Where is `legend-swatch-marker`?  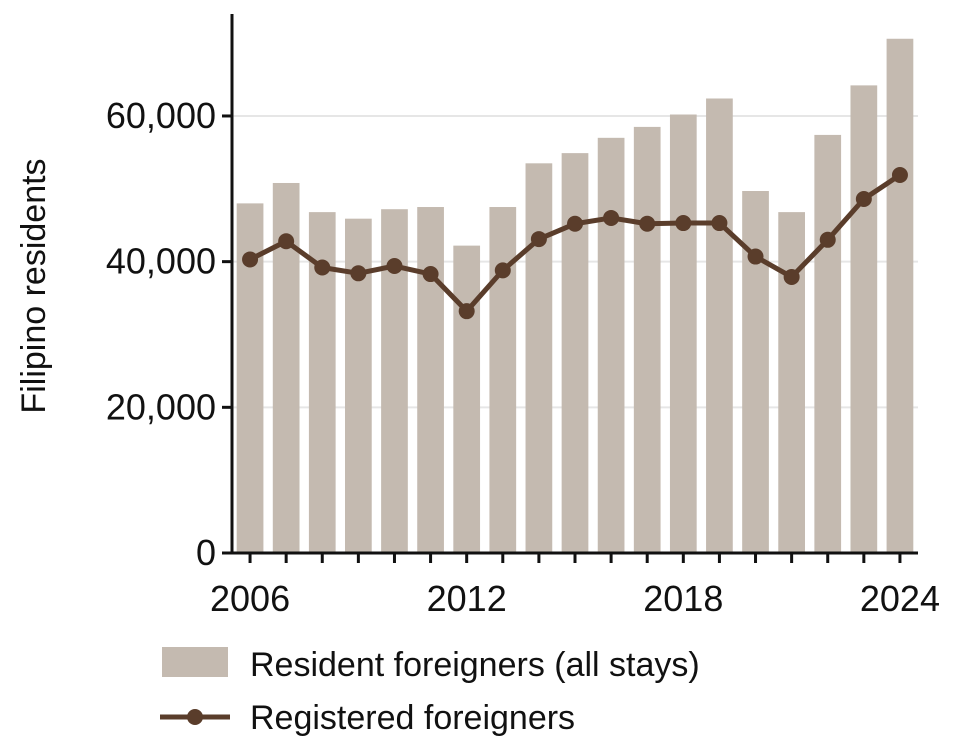 legend-swatch-marker is located at coordinates (195, 717).